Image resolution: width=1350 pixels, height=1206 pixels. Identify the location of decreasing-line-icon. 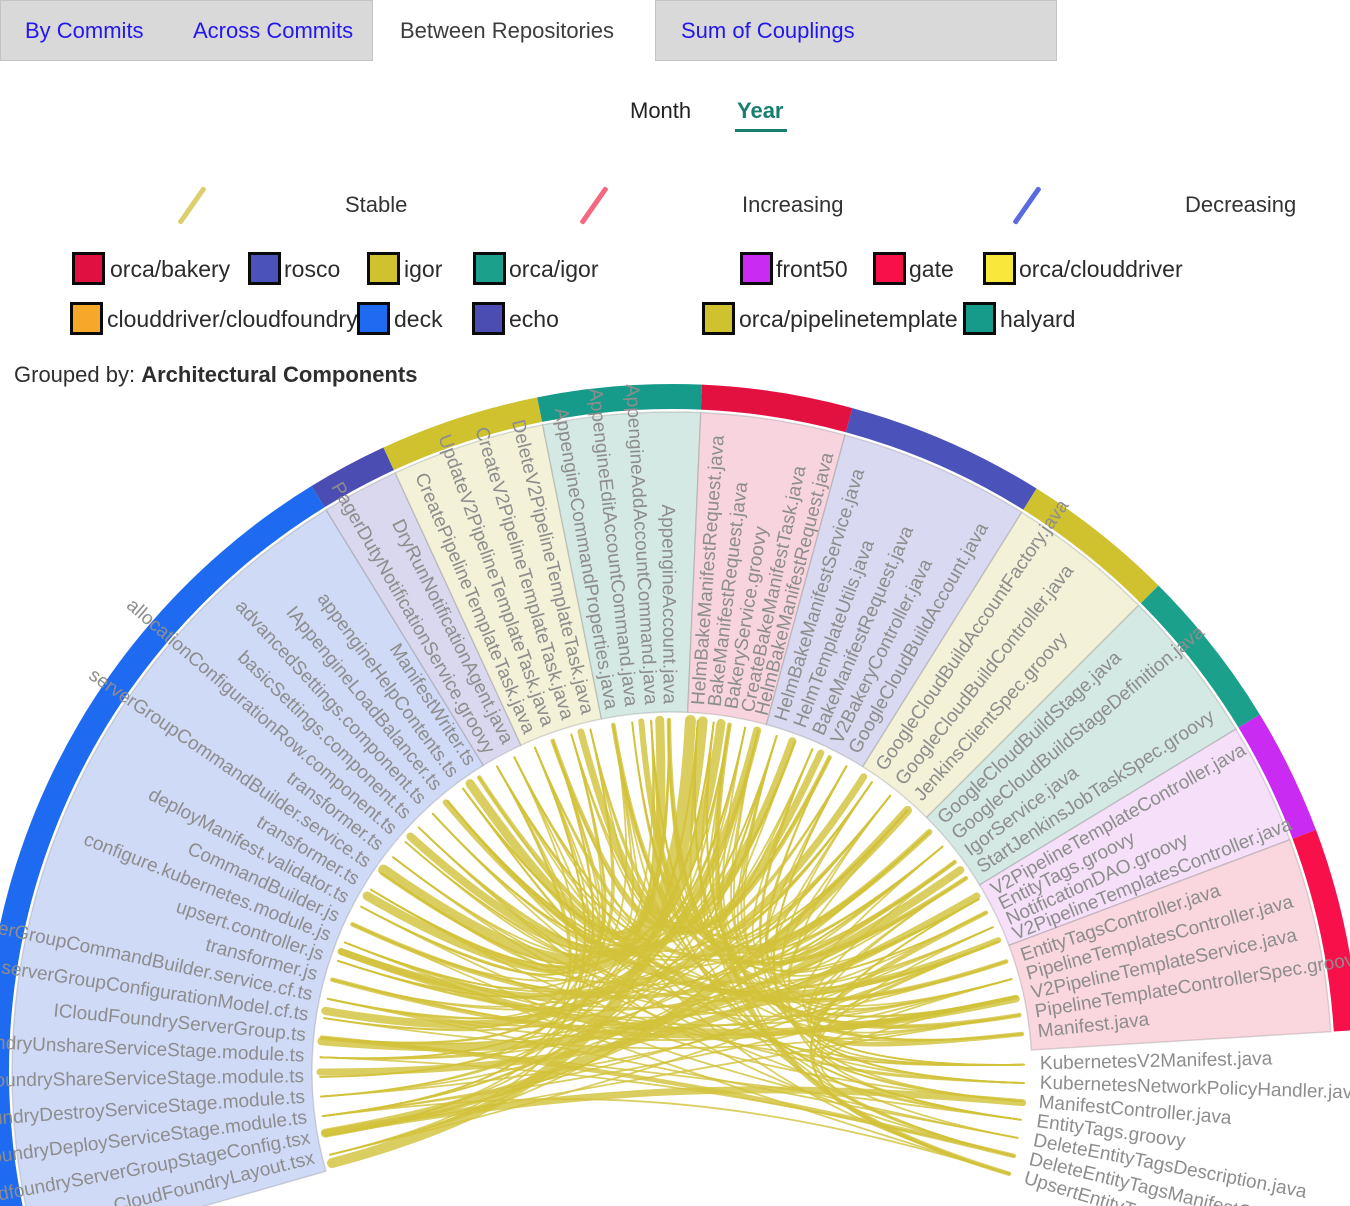
(1027, 205).